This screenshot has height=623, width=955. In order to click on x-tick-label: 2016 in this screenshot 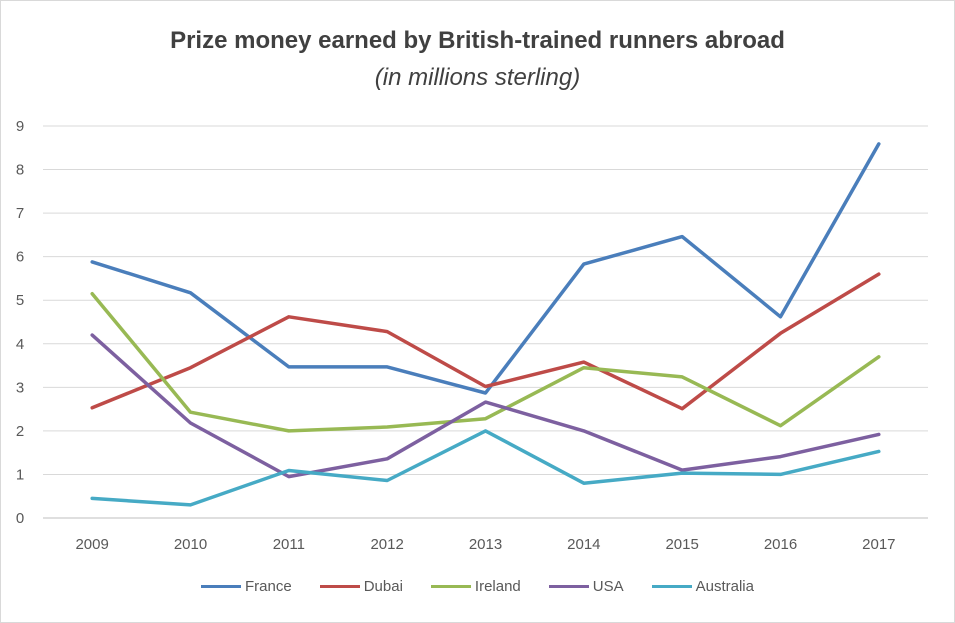, I will do `click(780, 544)`.